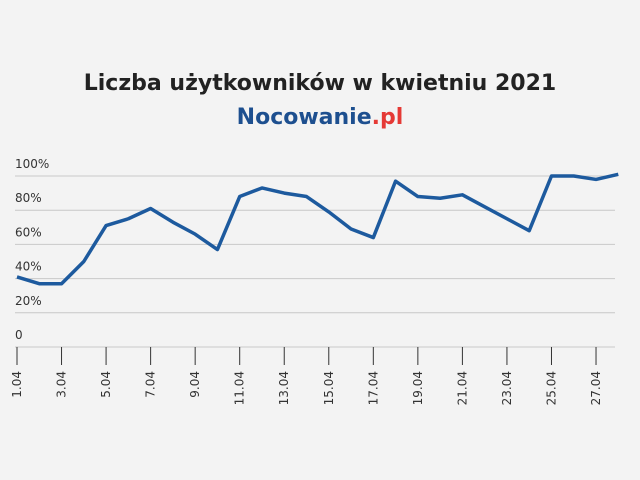 This screenshot has width=640, height=480. What do you see at coordinates (19, 335) in the screenshot?
I see `y-tick-label: 0` at bounding box center [19, 335].